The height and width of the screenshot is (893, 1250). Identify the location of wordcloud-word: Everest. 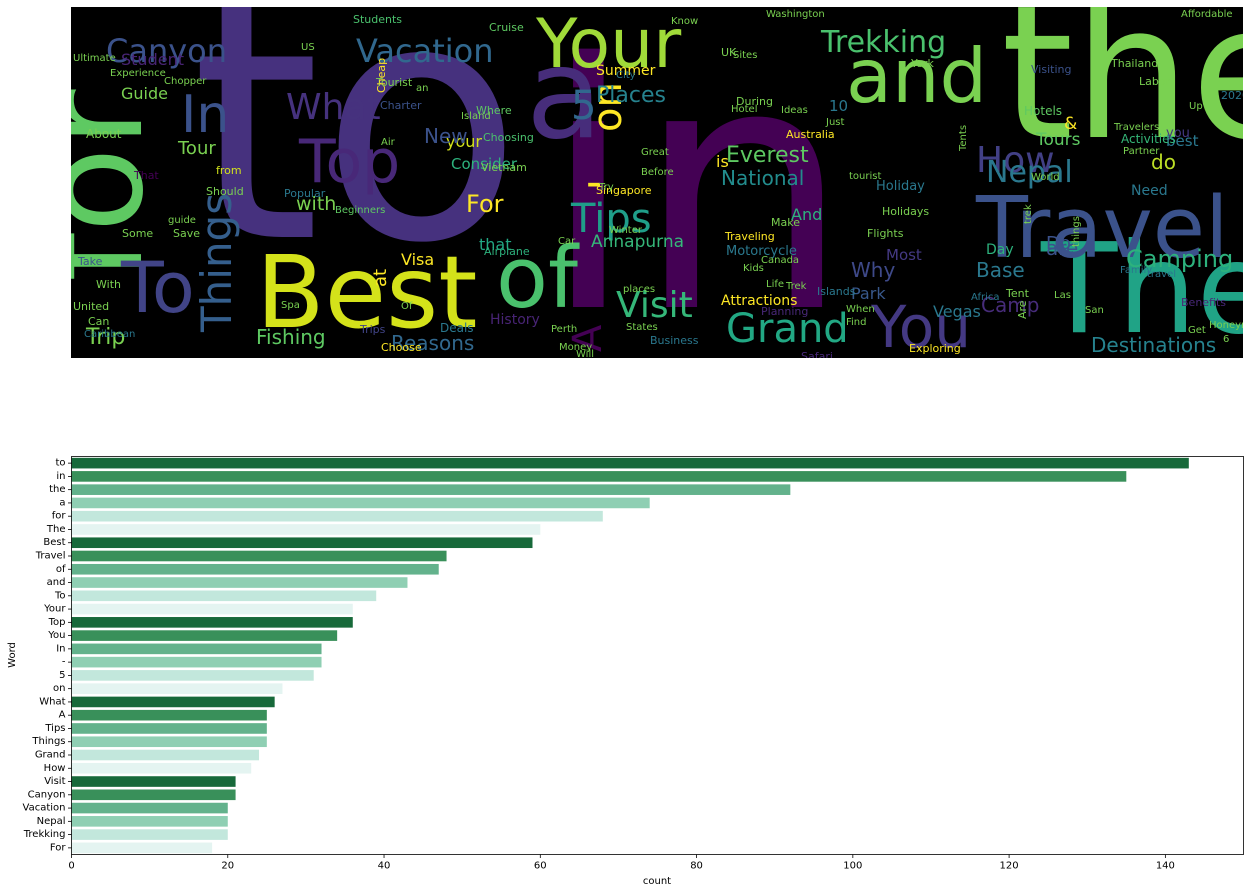
(767, 155).